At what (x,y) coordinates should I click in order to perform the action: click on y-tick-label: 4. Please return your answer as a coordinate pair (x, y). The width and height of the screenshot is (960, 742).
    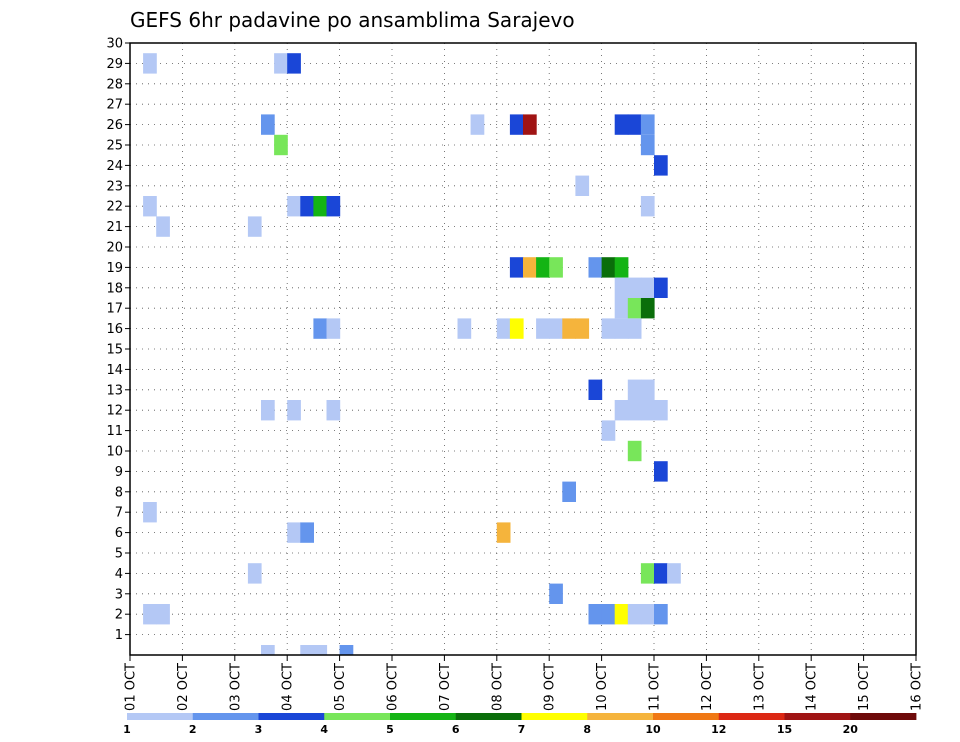
    Looking at the image, I should click on (119, 574).